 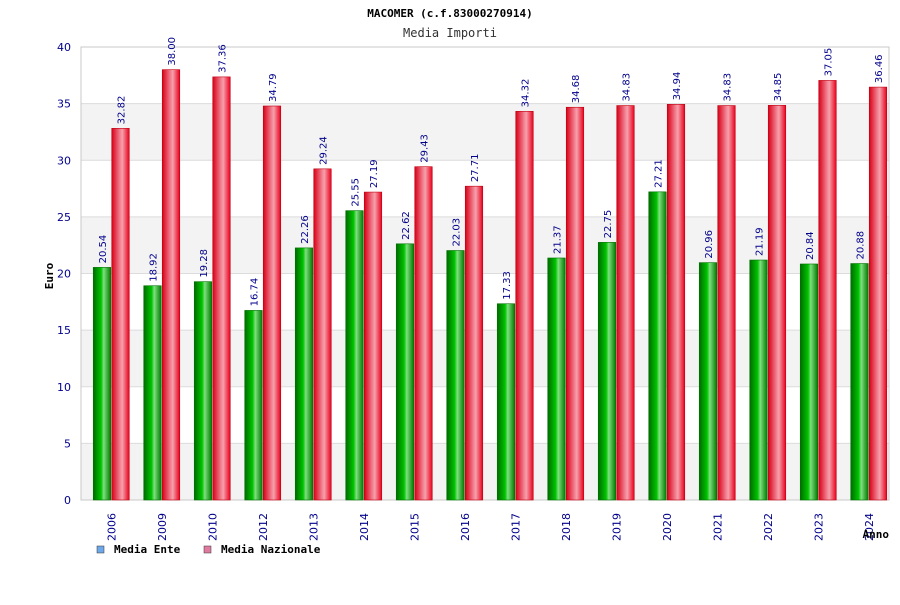 What do you see at coordinates (162, 527) in the screenshot?
I see `x-tick-label: 2009` at bounding box center [162, 527].